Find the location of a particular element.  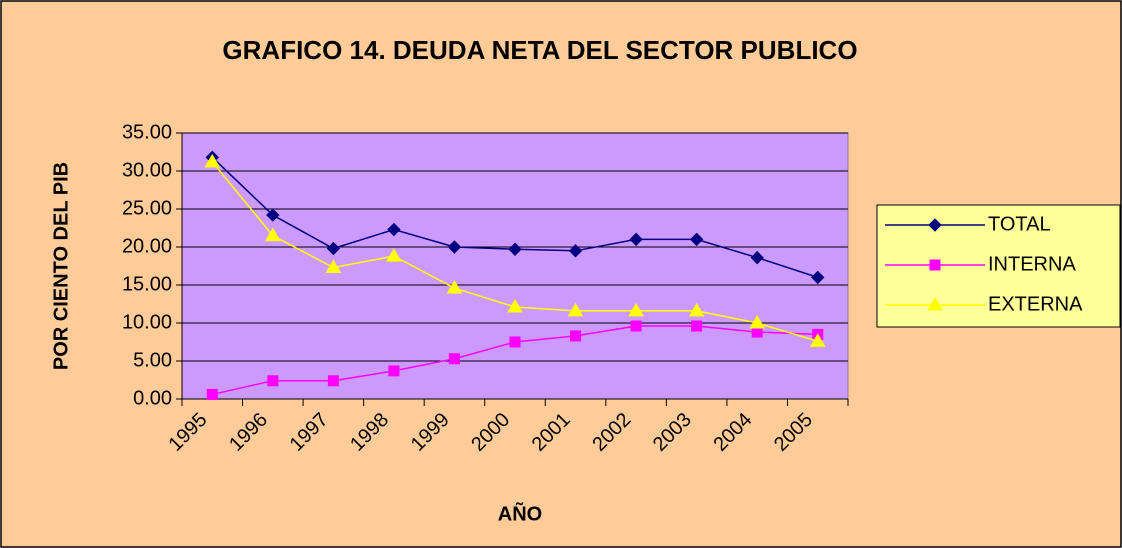

y-tick-label: 25.00 is located at coordinates (147, 208).